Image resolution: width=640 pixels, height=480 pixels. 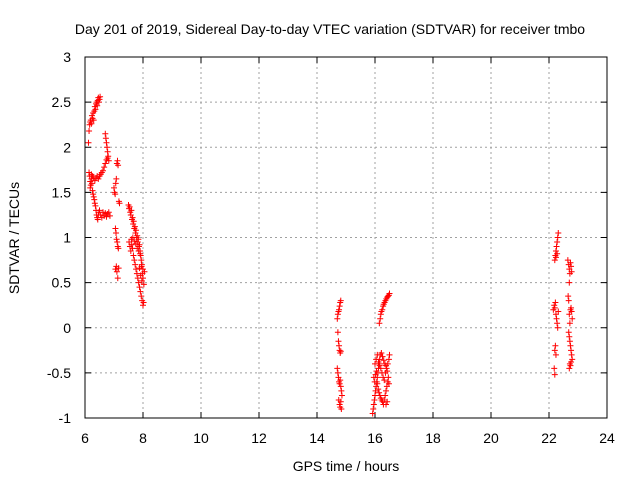 I want to click on x-tick-label: 12, so click(x=259, y=438).